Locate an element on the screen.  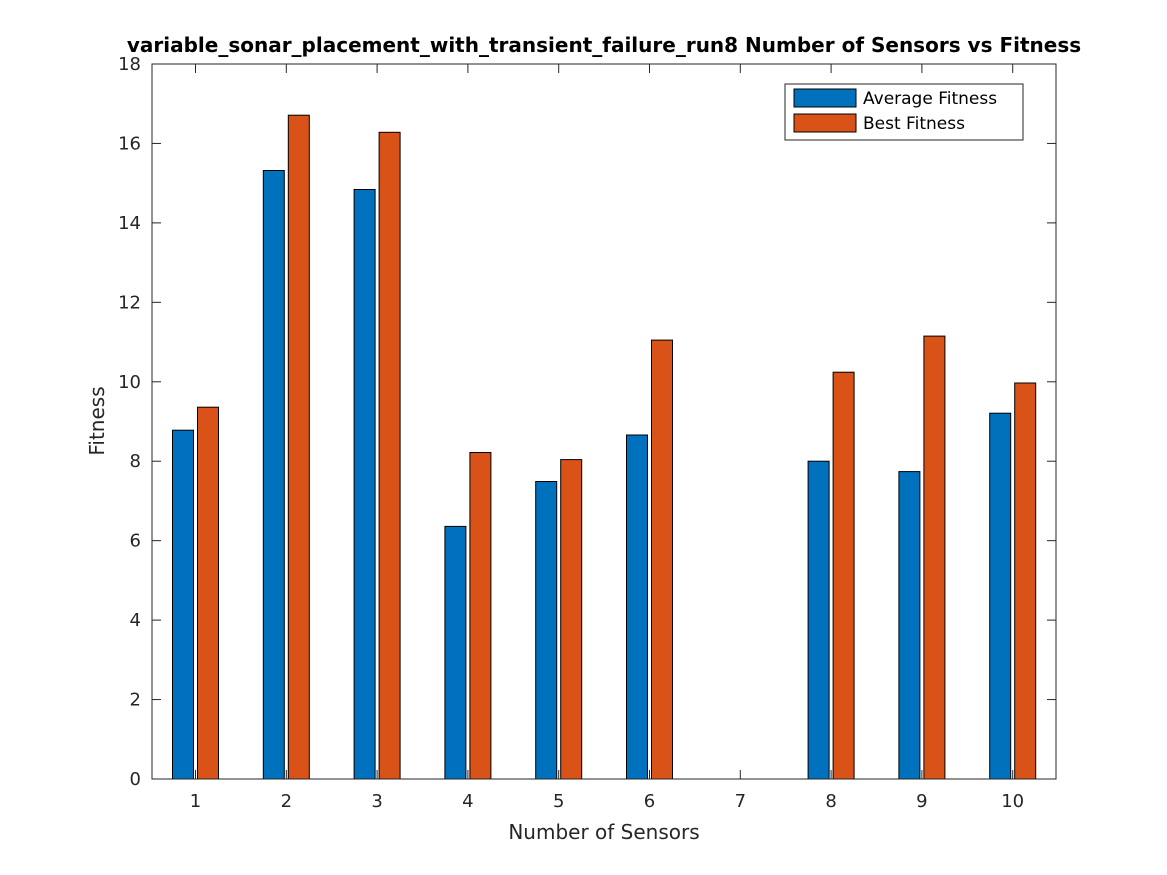
y-tick-label: 4 is located at coordinates (135, 620).